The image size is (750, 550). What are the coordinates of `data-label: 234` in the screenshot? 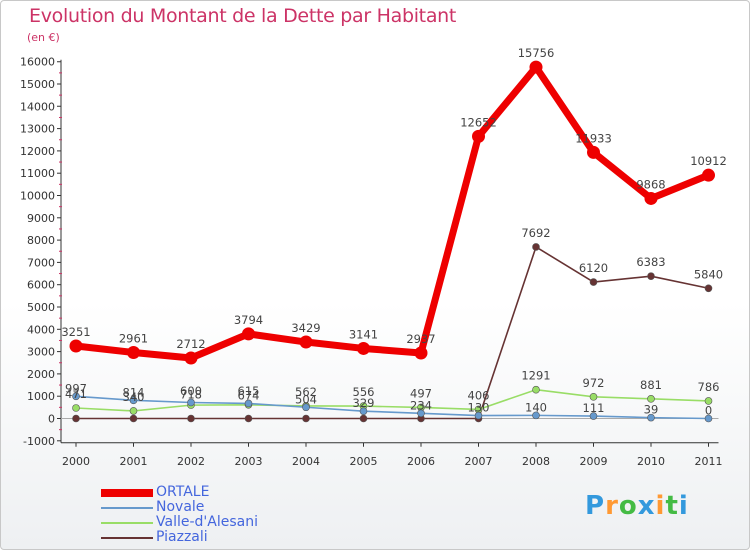 It's located at (421, 405).